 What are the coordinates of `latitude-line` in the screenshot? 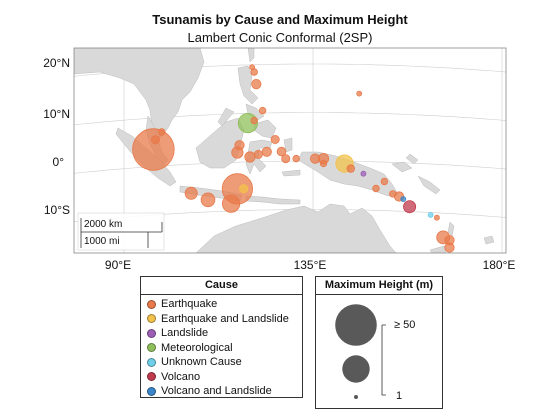 It's located at (300, 24).